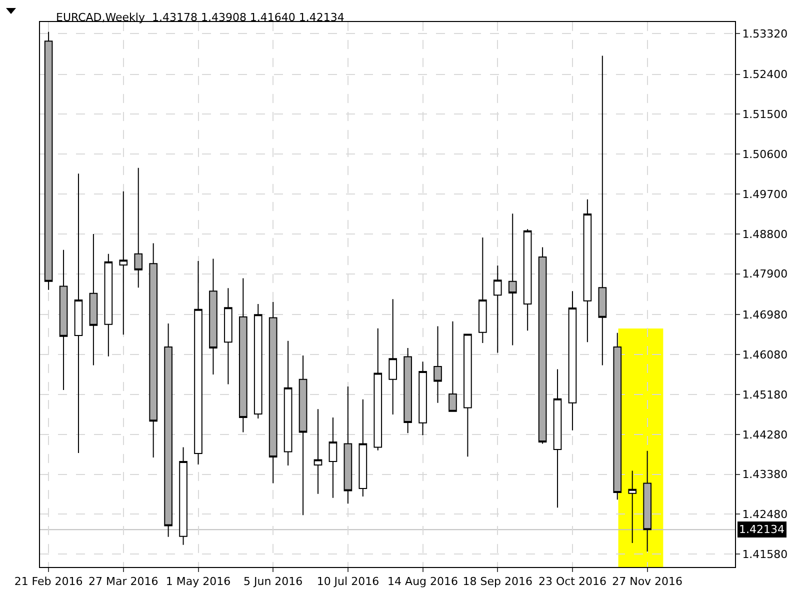 This screenshot has width=800, height=600. What do you see at coordinates (765, 75) in the screenshot?
I see `y-tick-label: 1.52400` at bounding box center [765, 75].